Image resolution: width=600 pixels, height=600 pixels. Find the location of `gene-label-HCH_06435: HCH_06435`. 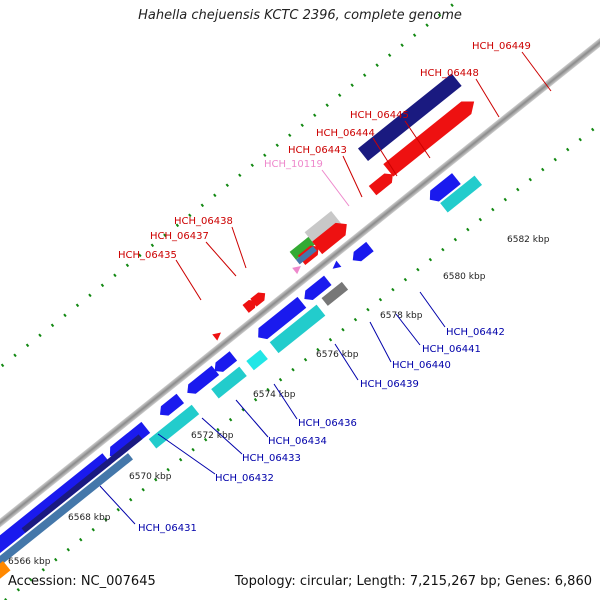

gene-label-HCH_06435: HCH_06435 is located at coordinates (147, 255).